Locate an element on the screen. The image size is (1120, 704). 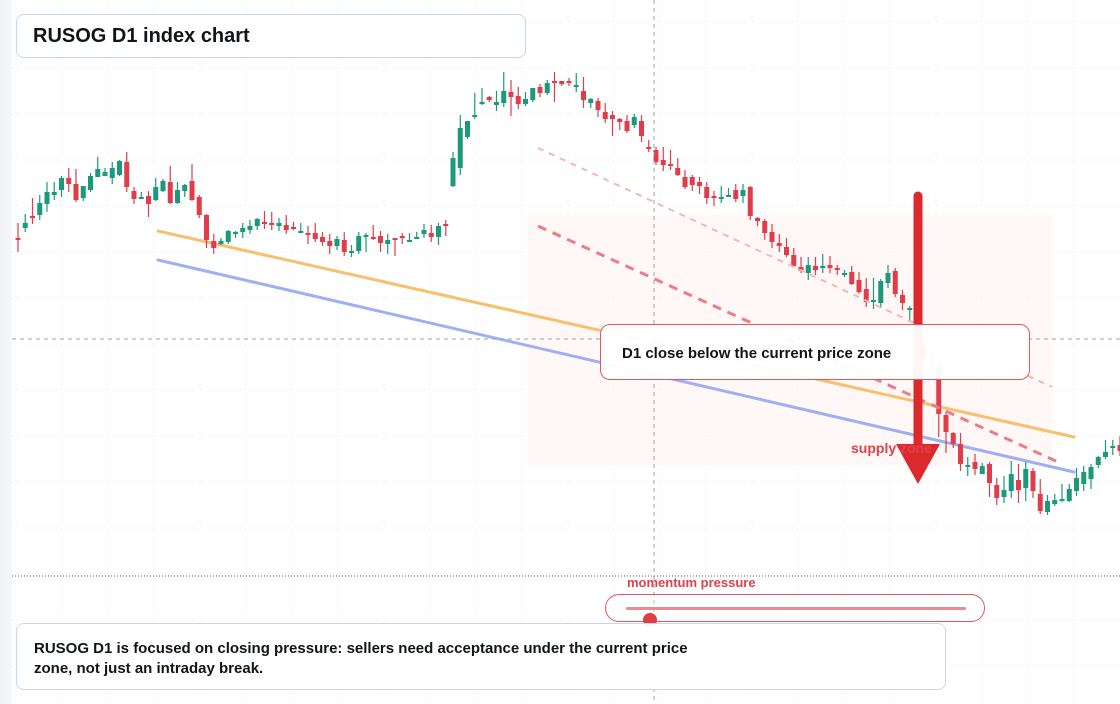
momentum-pressure-track is located at coordinates (796, 617).